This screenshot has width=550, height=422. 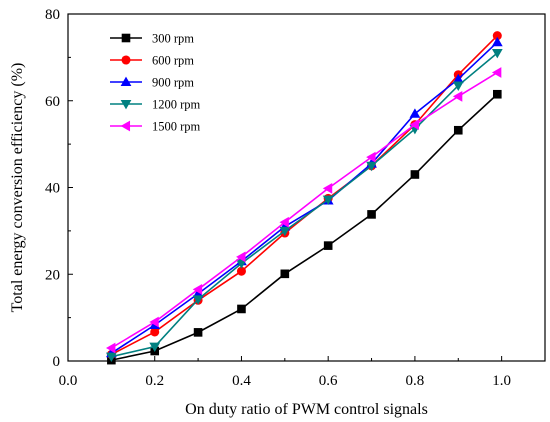 I want to click on x-tick-label: 0.6, so click(x=328, y=381).